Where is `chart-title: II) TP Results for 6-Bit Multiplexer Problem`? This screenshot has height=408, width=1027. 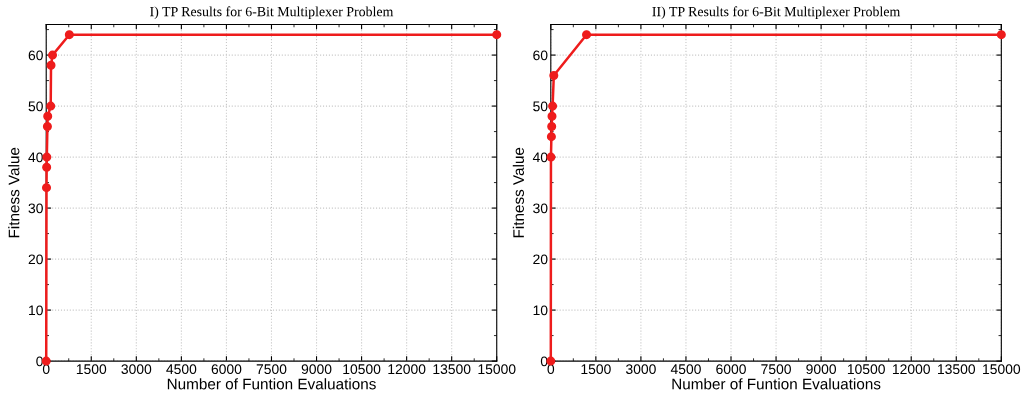 chart-title: II) TP Results for 6-Bit Multiplexer Problem is located at coordinates (776, 13).